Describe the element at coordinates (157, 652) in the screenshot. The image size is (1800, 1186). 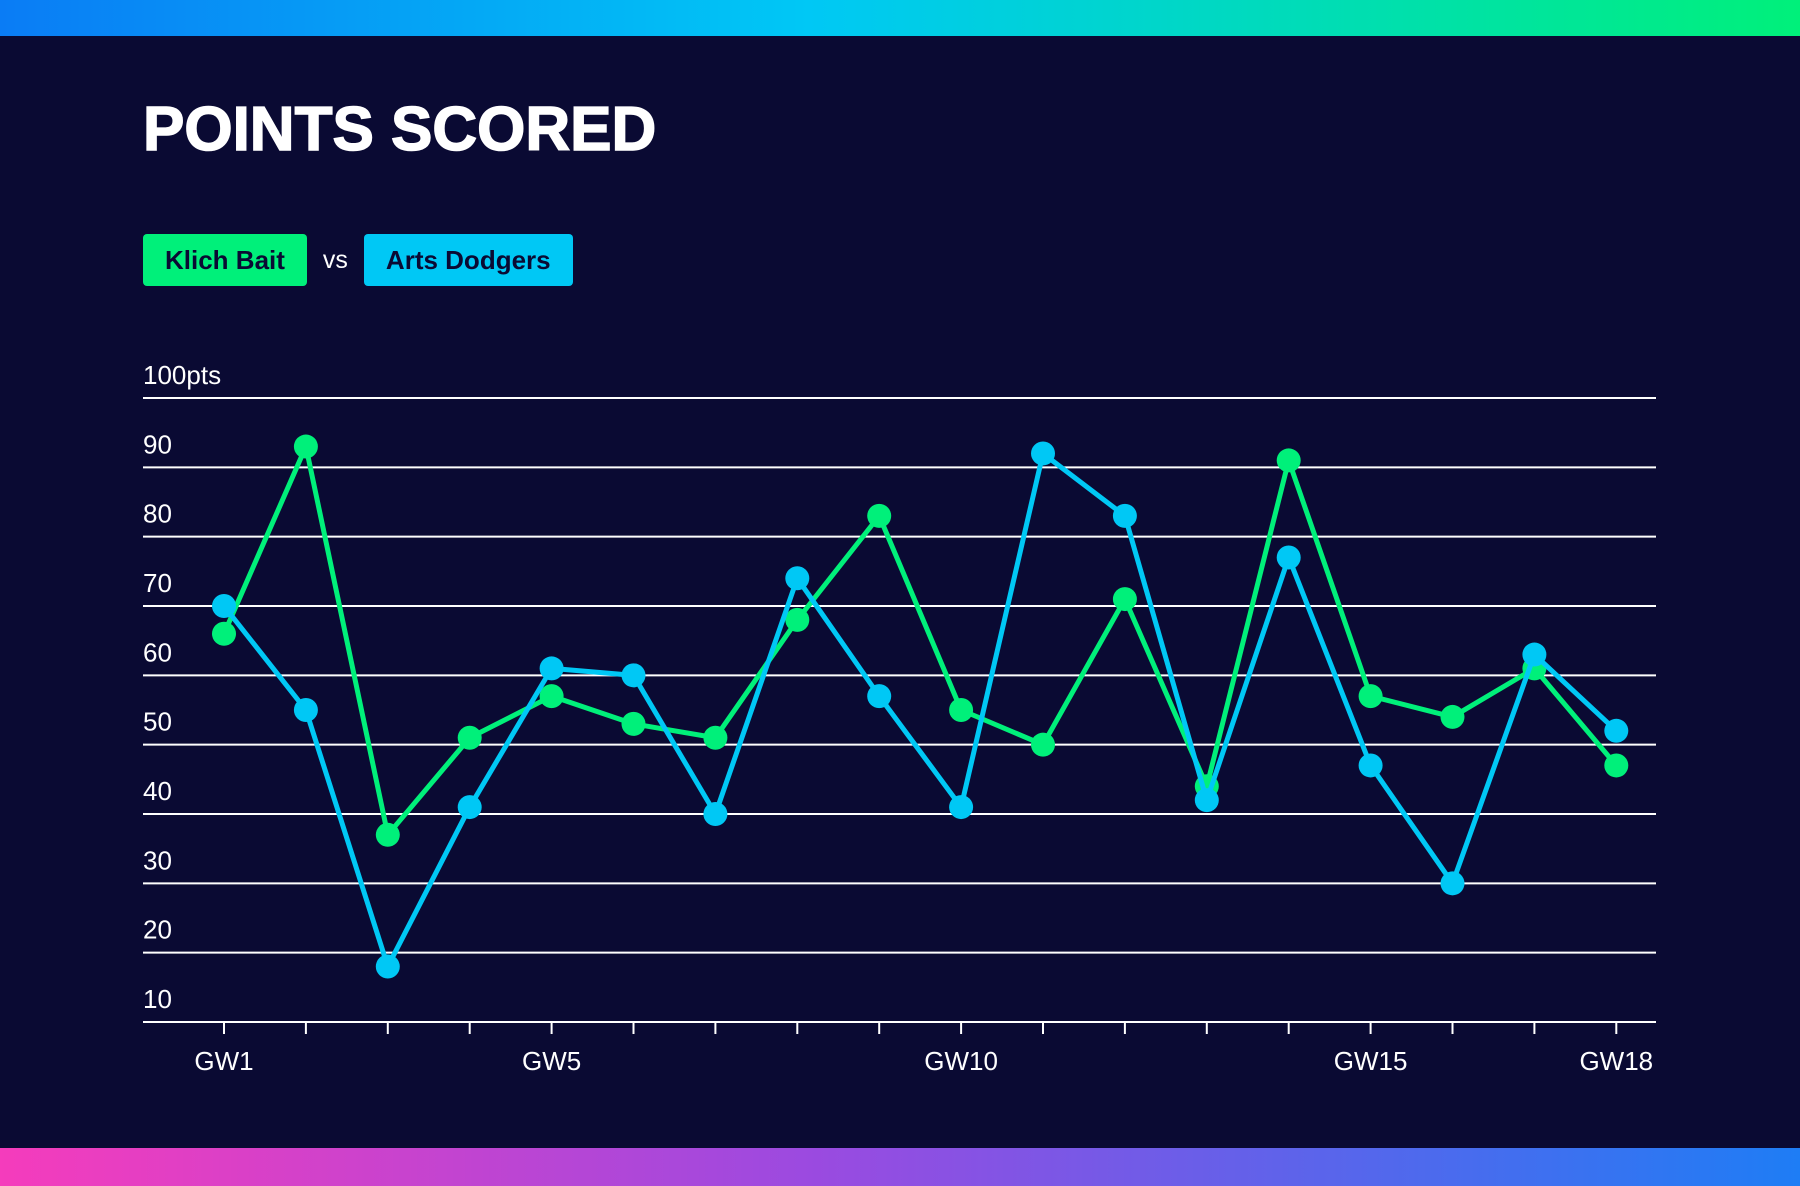
I see `y-tick-label-60: 60` at that location.